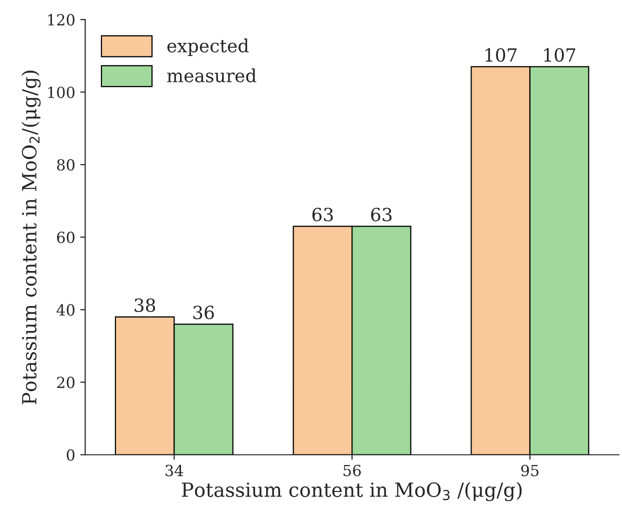 This screenshot has width=622, height=515. I want to click on data-label: 38, so click(145, 305).